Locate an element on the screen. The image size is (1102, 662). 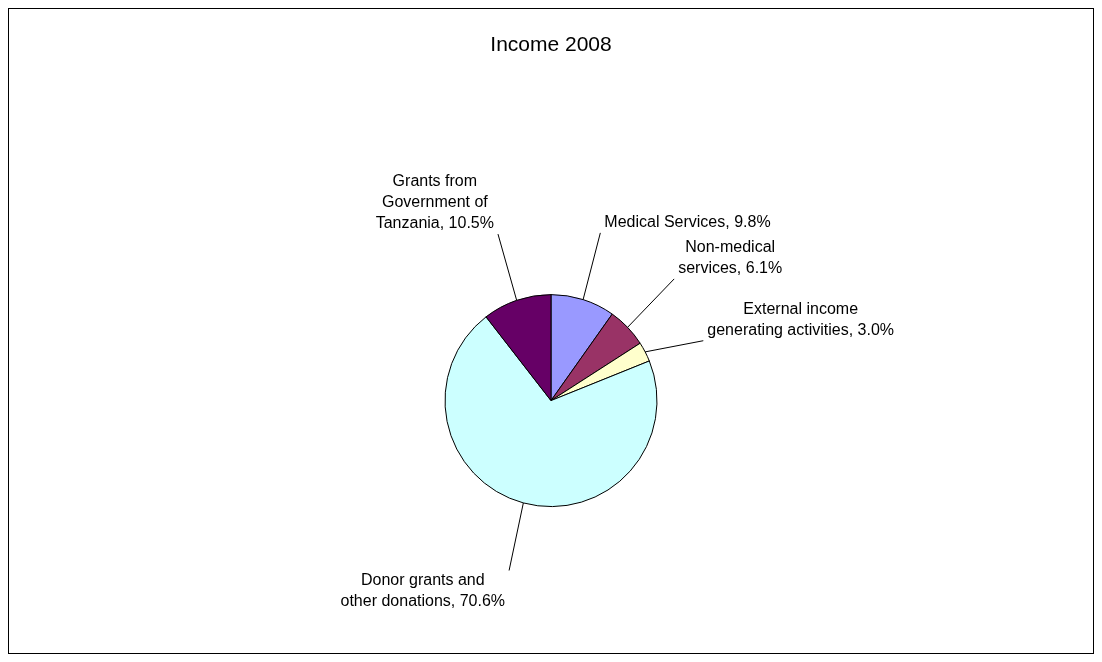
slice-label: Medical Services, 9.8% is located at coordinates (687, 221).